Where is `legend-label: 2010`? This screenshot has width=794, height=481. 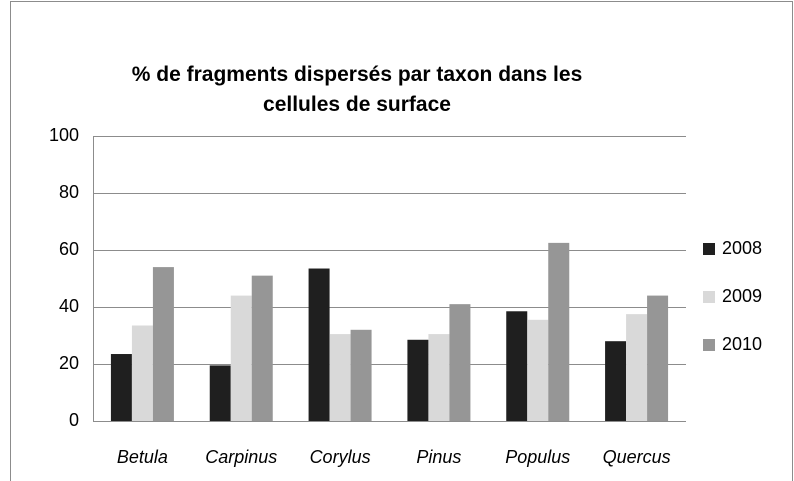 legend-label: 2010 is located at coordinates (742, 344).